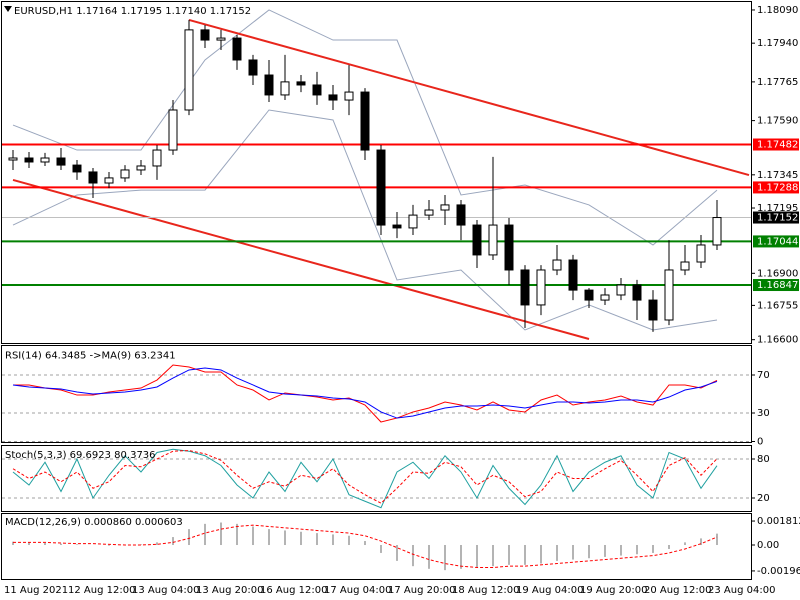  I want to click on current-price-box, so click(776, 217).